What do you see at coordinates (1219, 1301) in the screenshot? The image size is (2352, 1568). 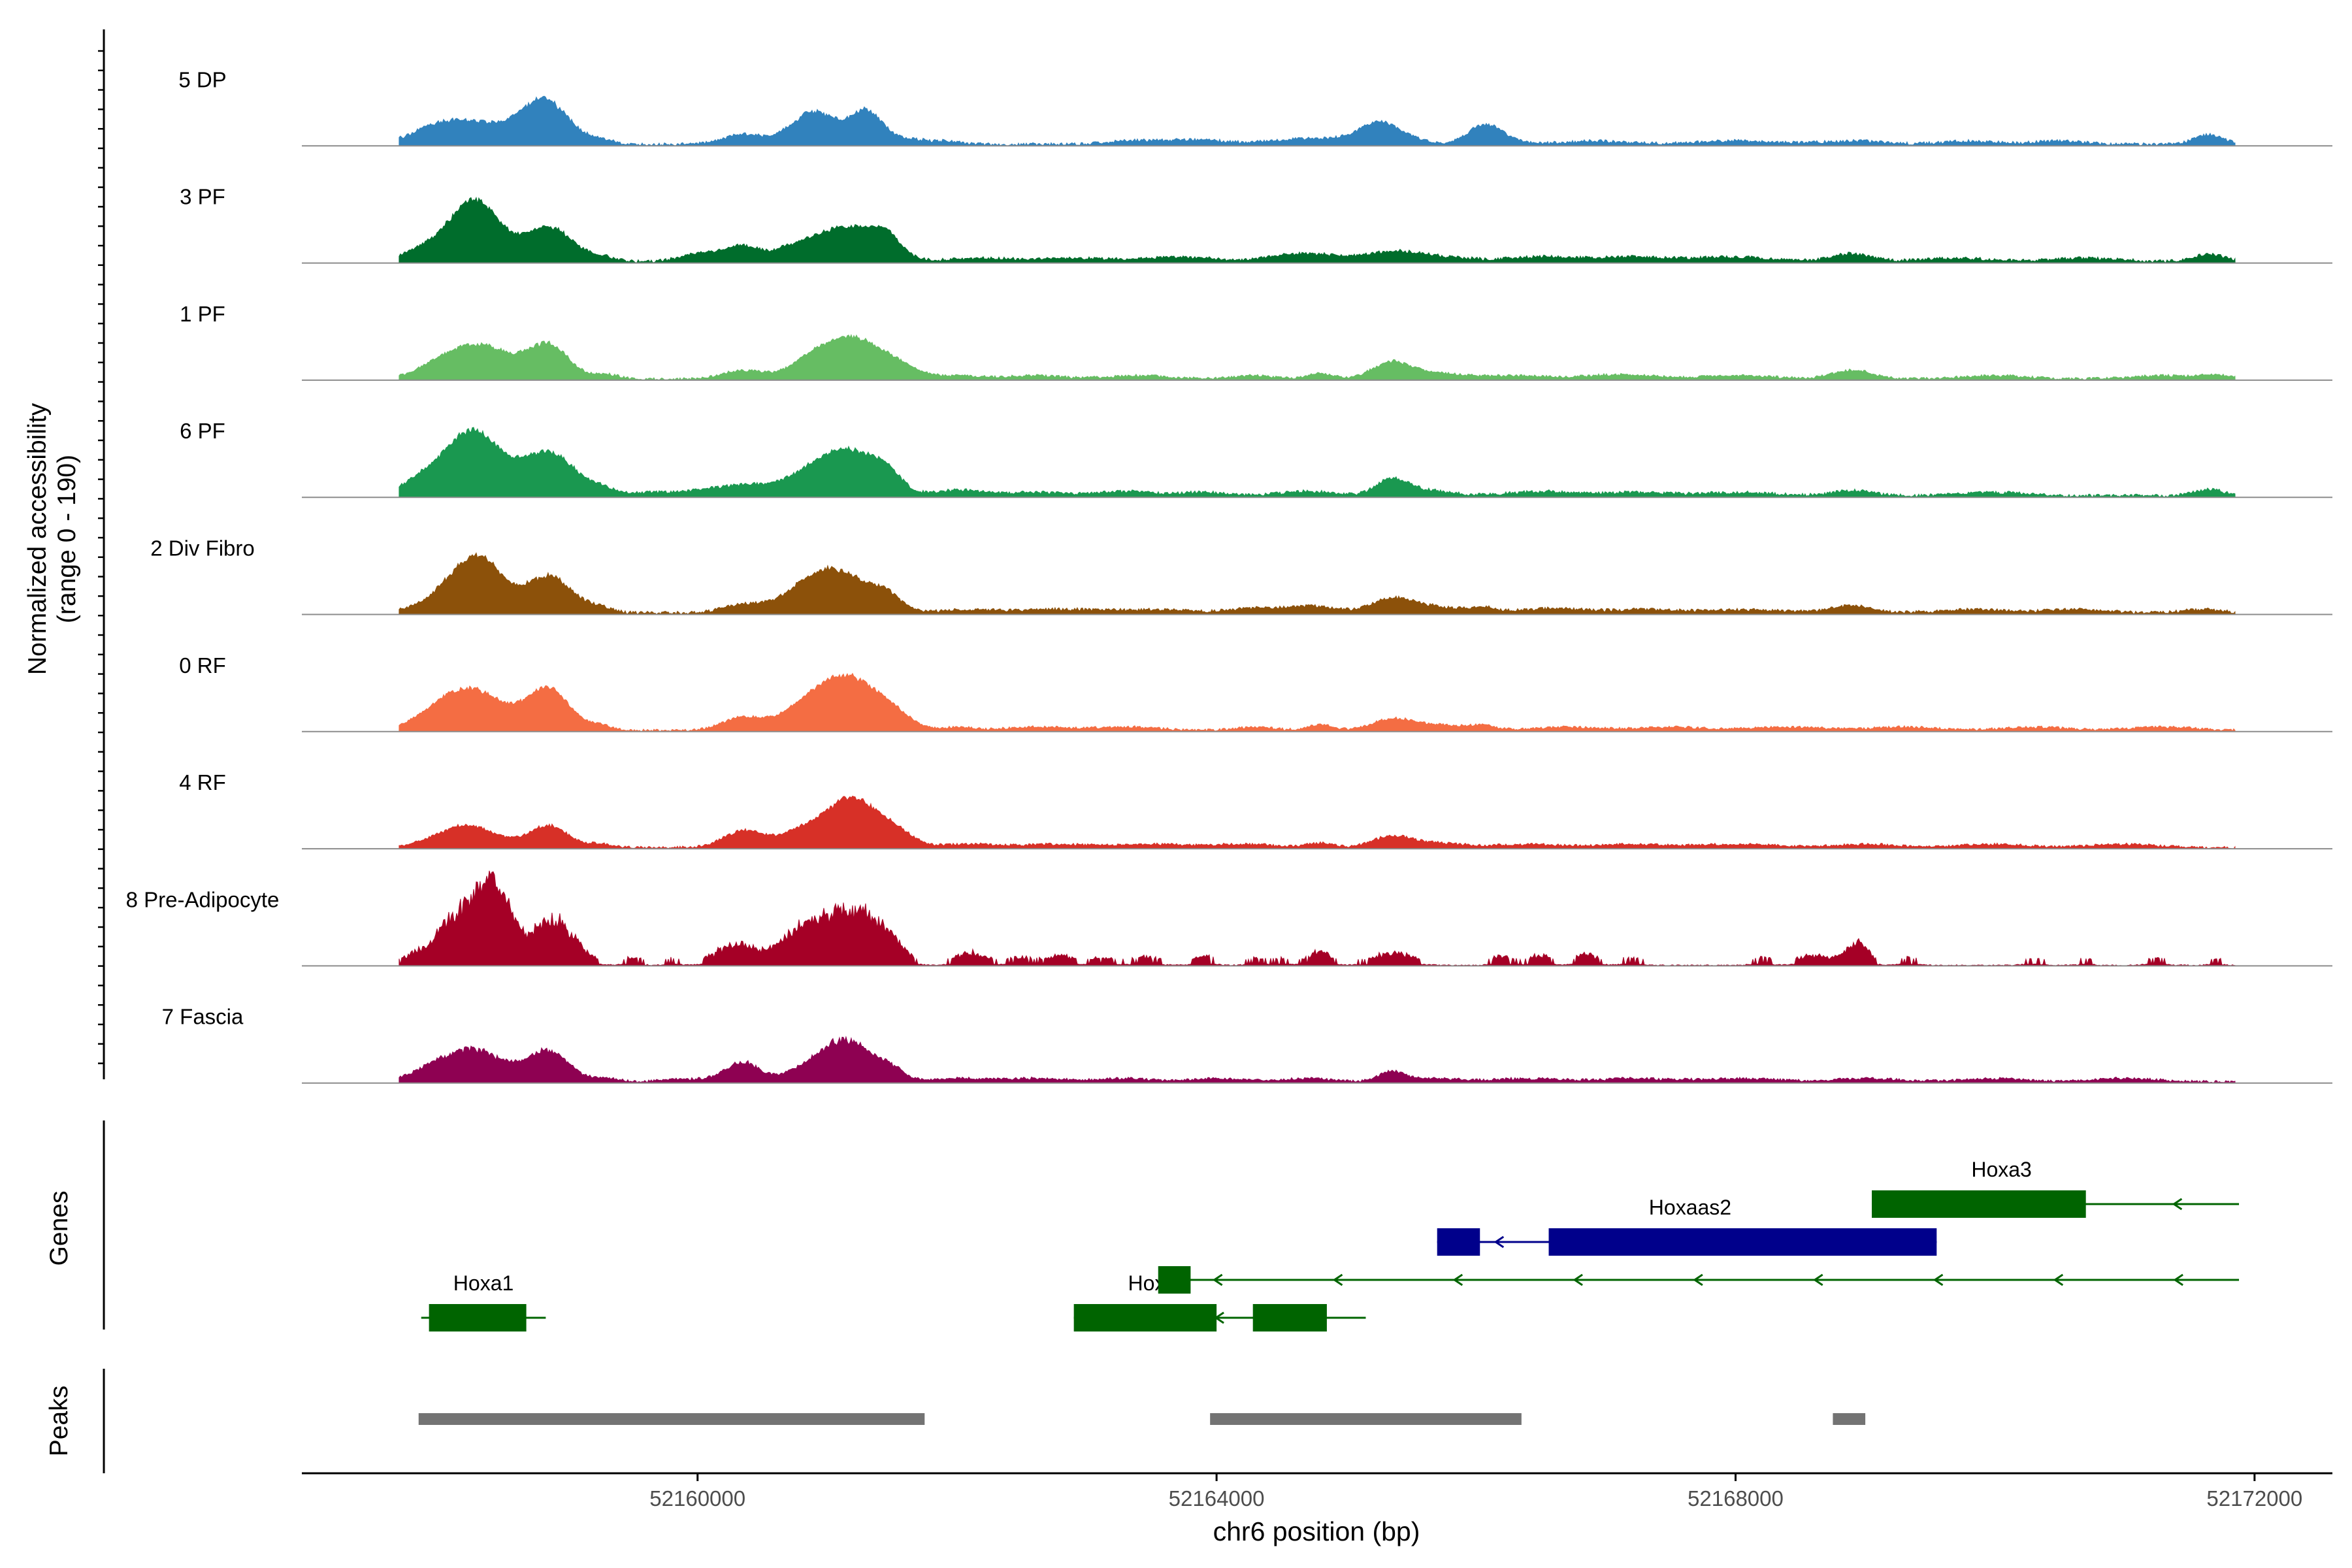 I see `gene-hoxa2: Hoxa2` at bounding box center [1219, 1301].